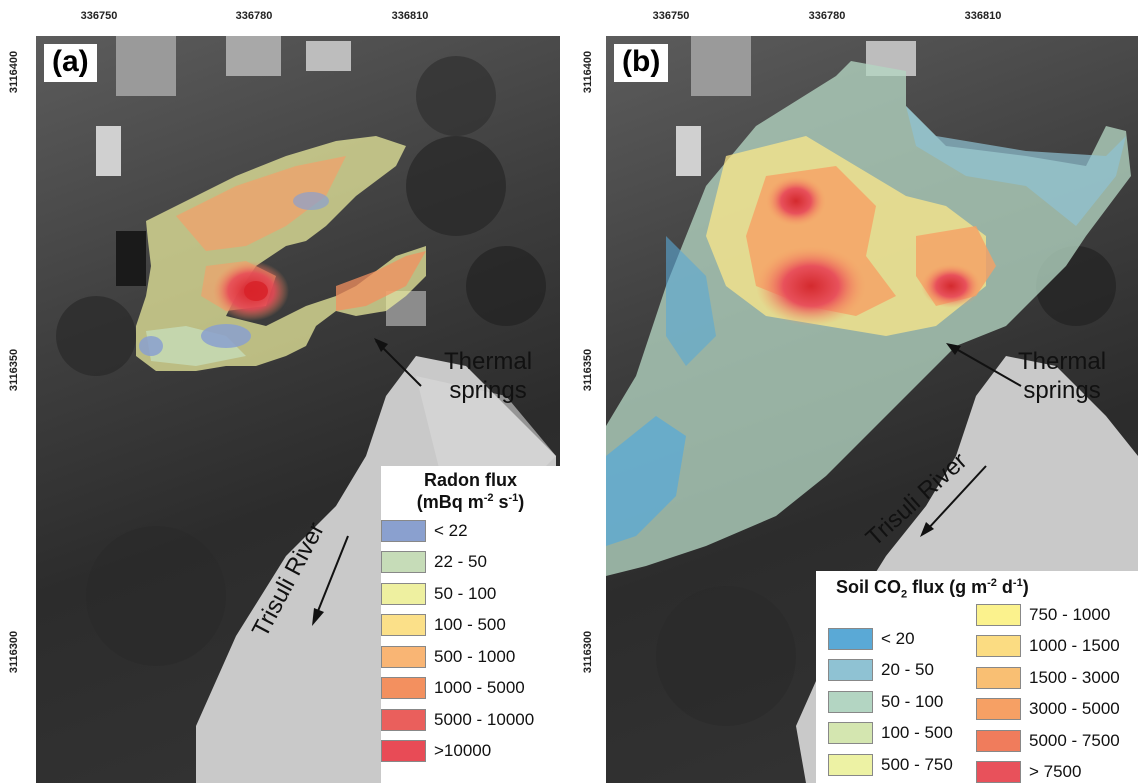 This screenshot has width=1138, height=783. Describe the element at coordinates (1070, 614) in the screenshot. I see `legend-label: 750 - 1000` at that location.